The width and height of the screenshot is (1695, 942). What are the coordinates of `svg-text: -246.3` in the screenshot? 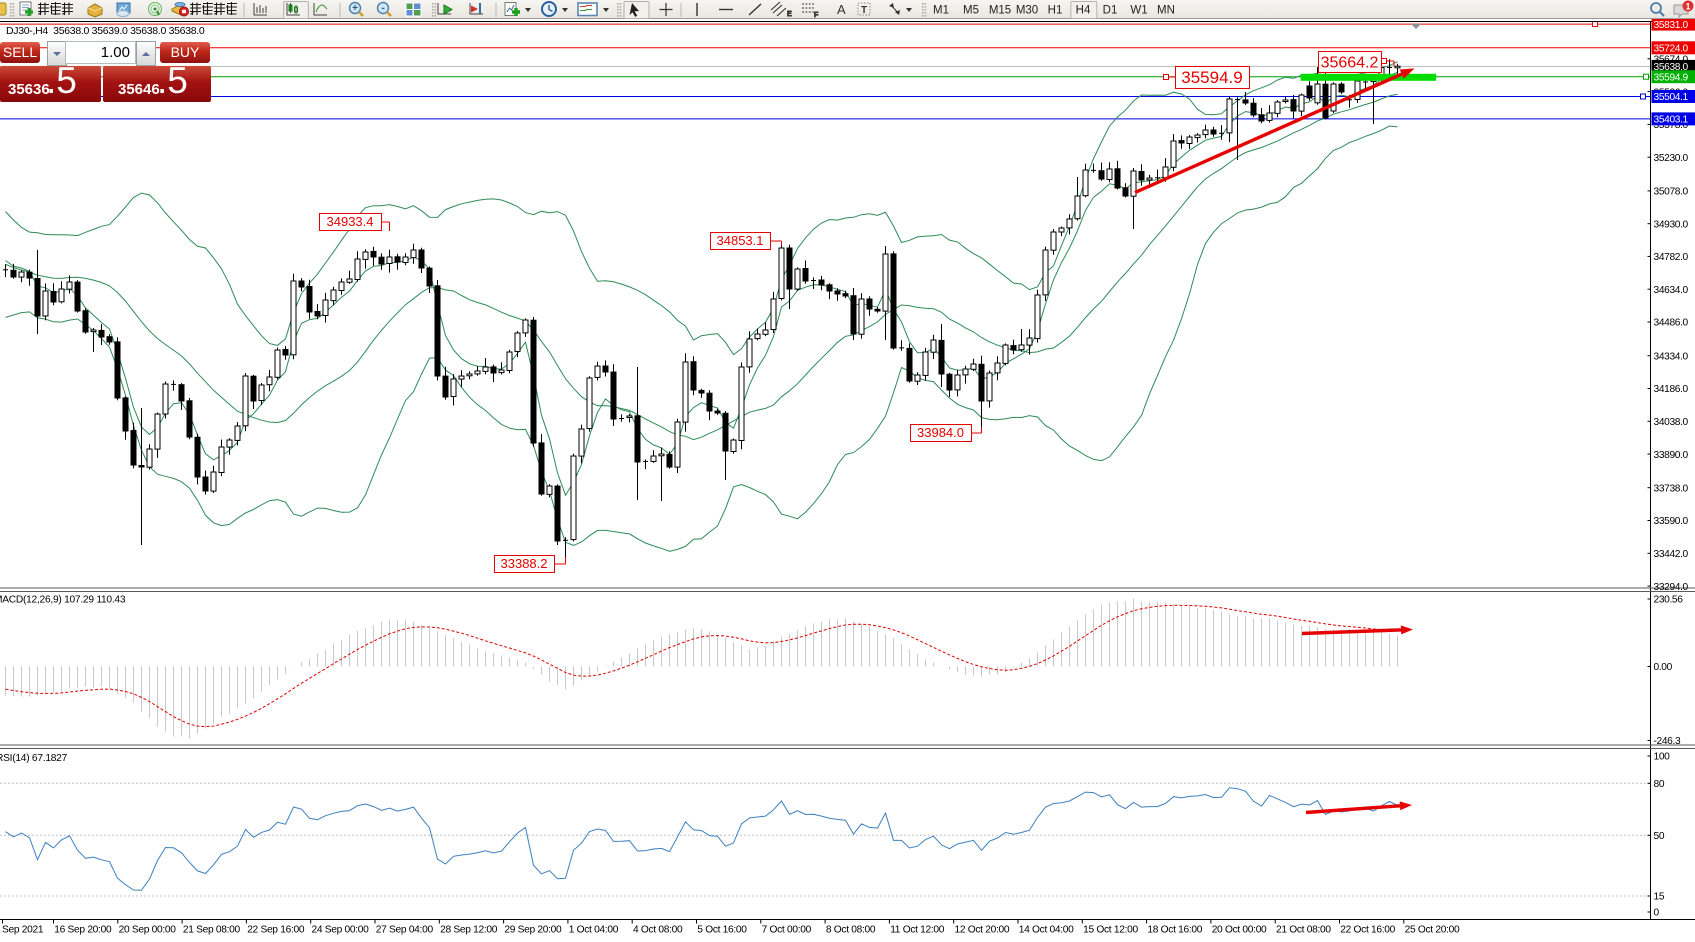 It's located at (1667, 741).